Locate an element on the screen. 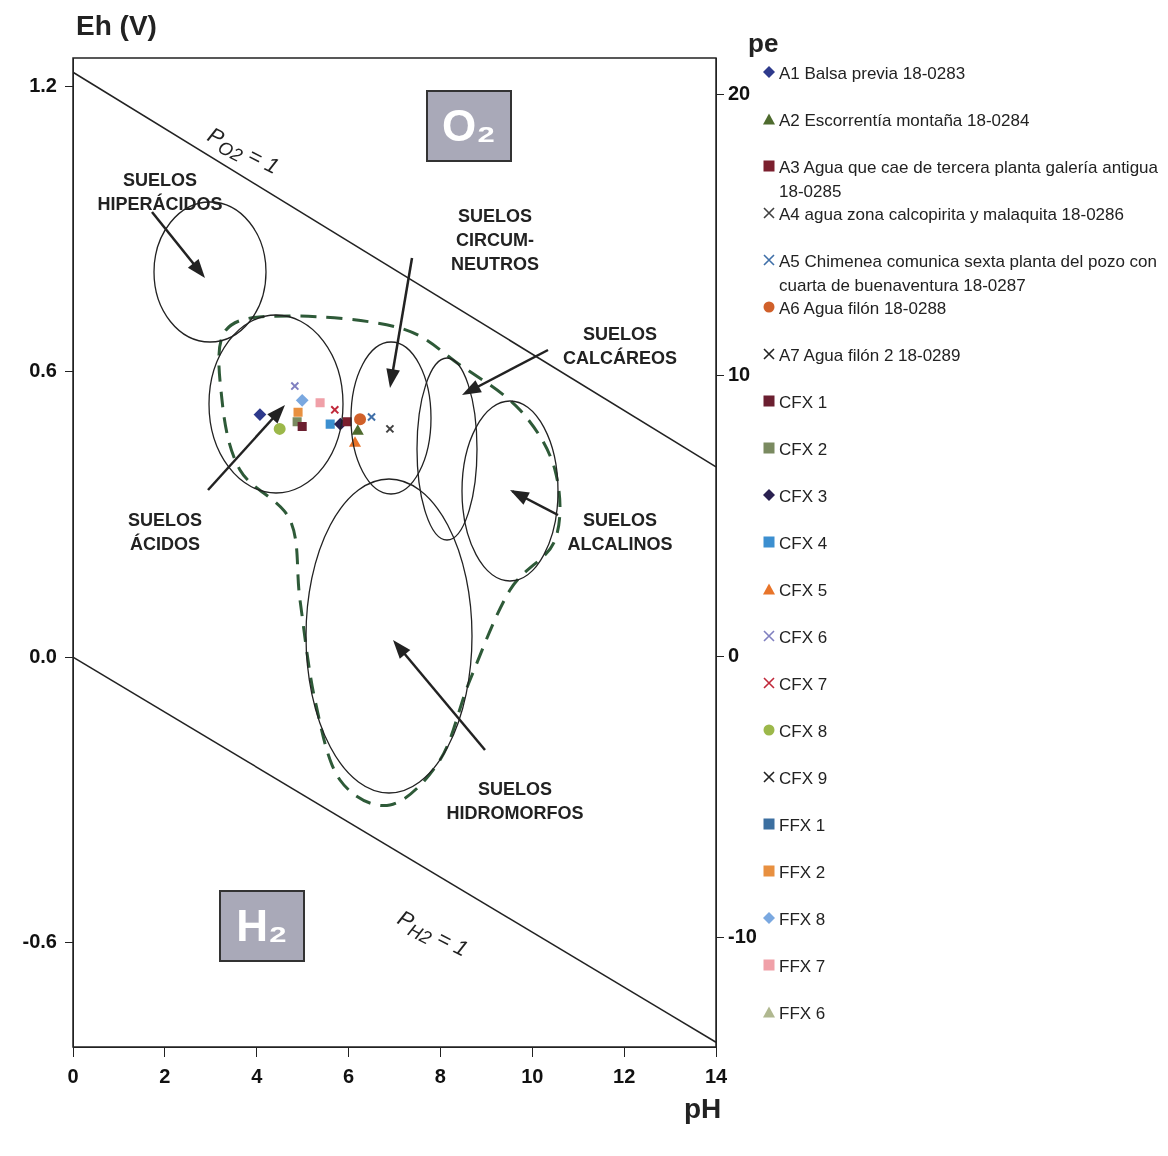  legend-label: CFX 9 is located at coordinates (803, 779).